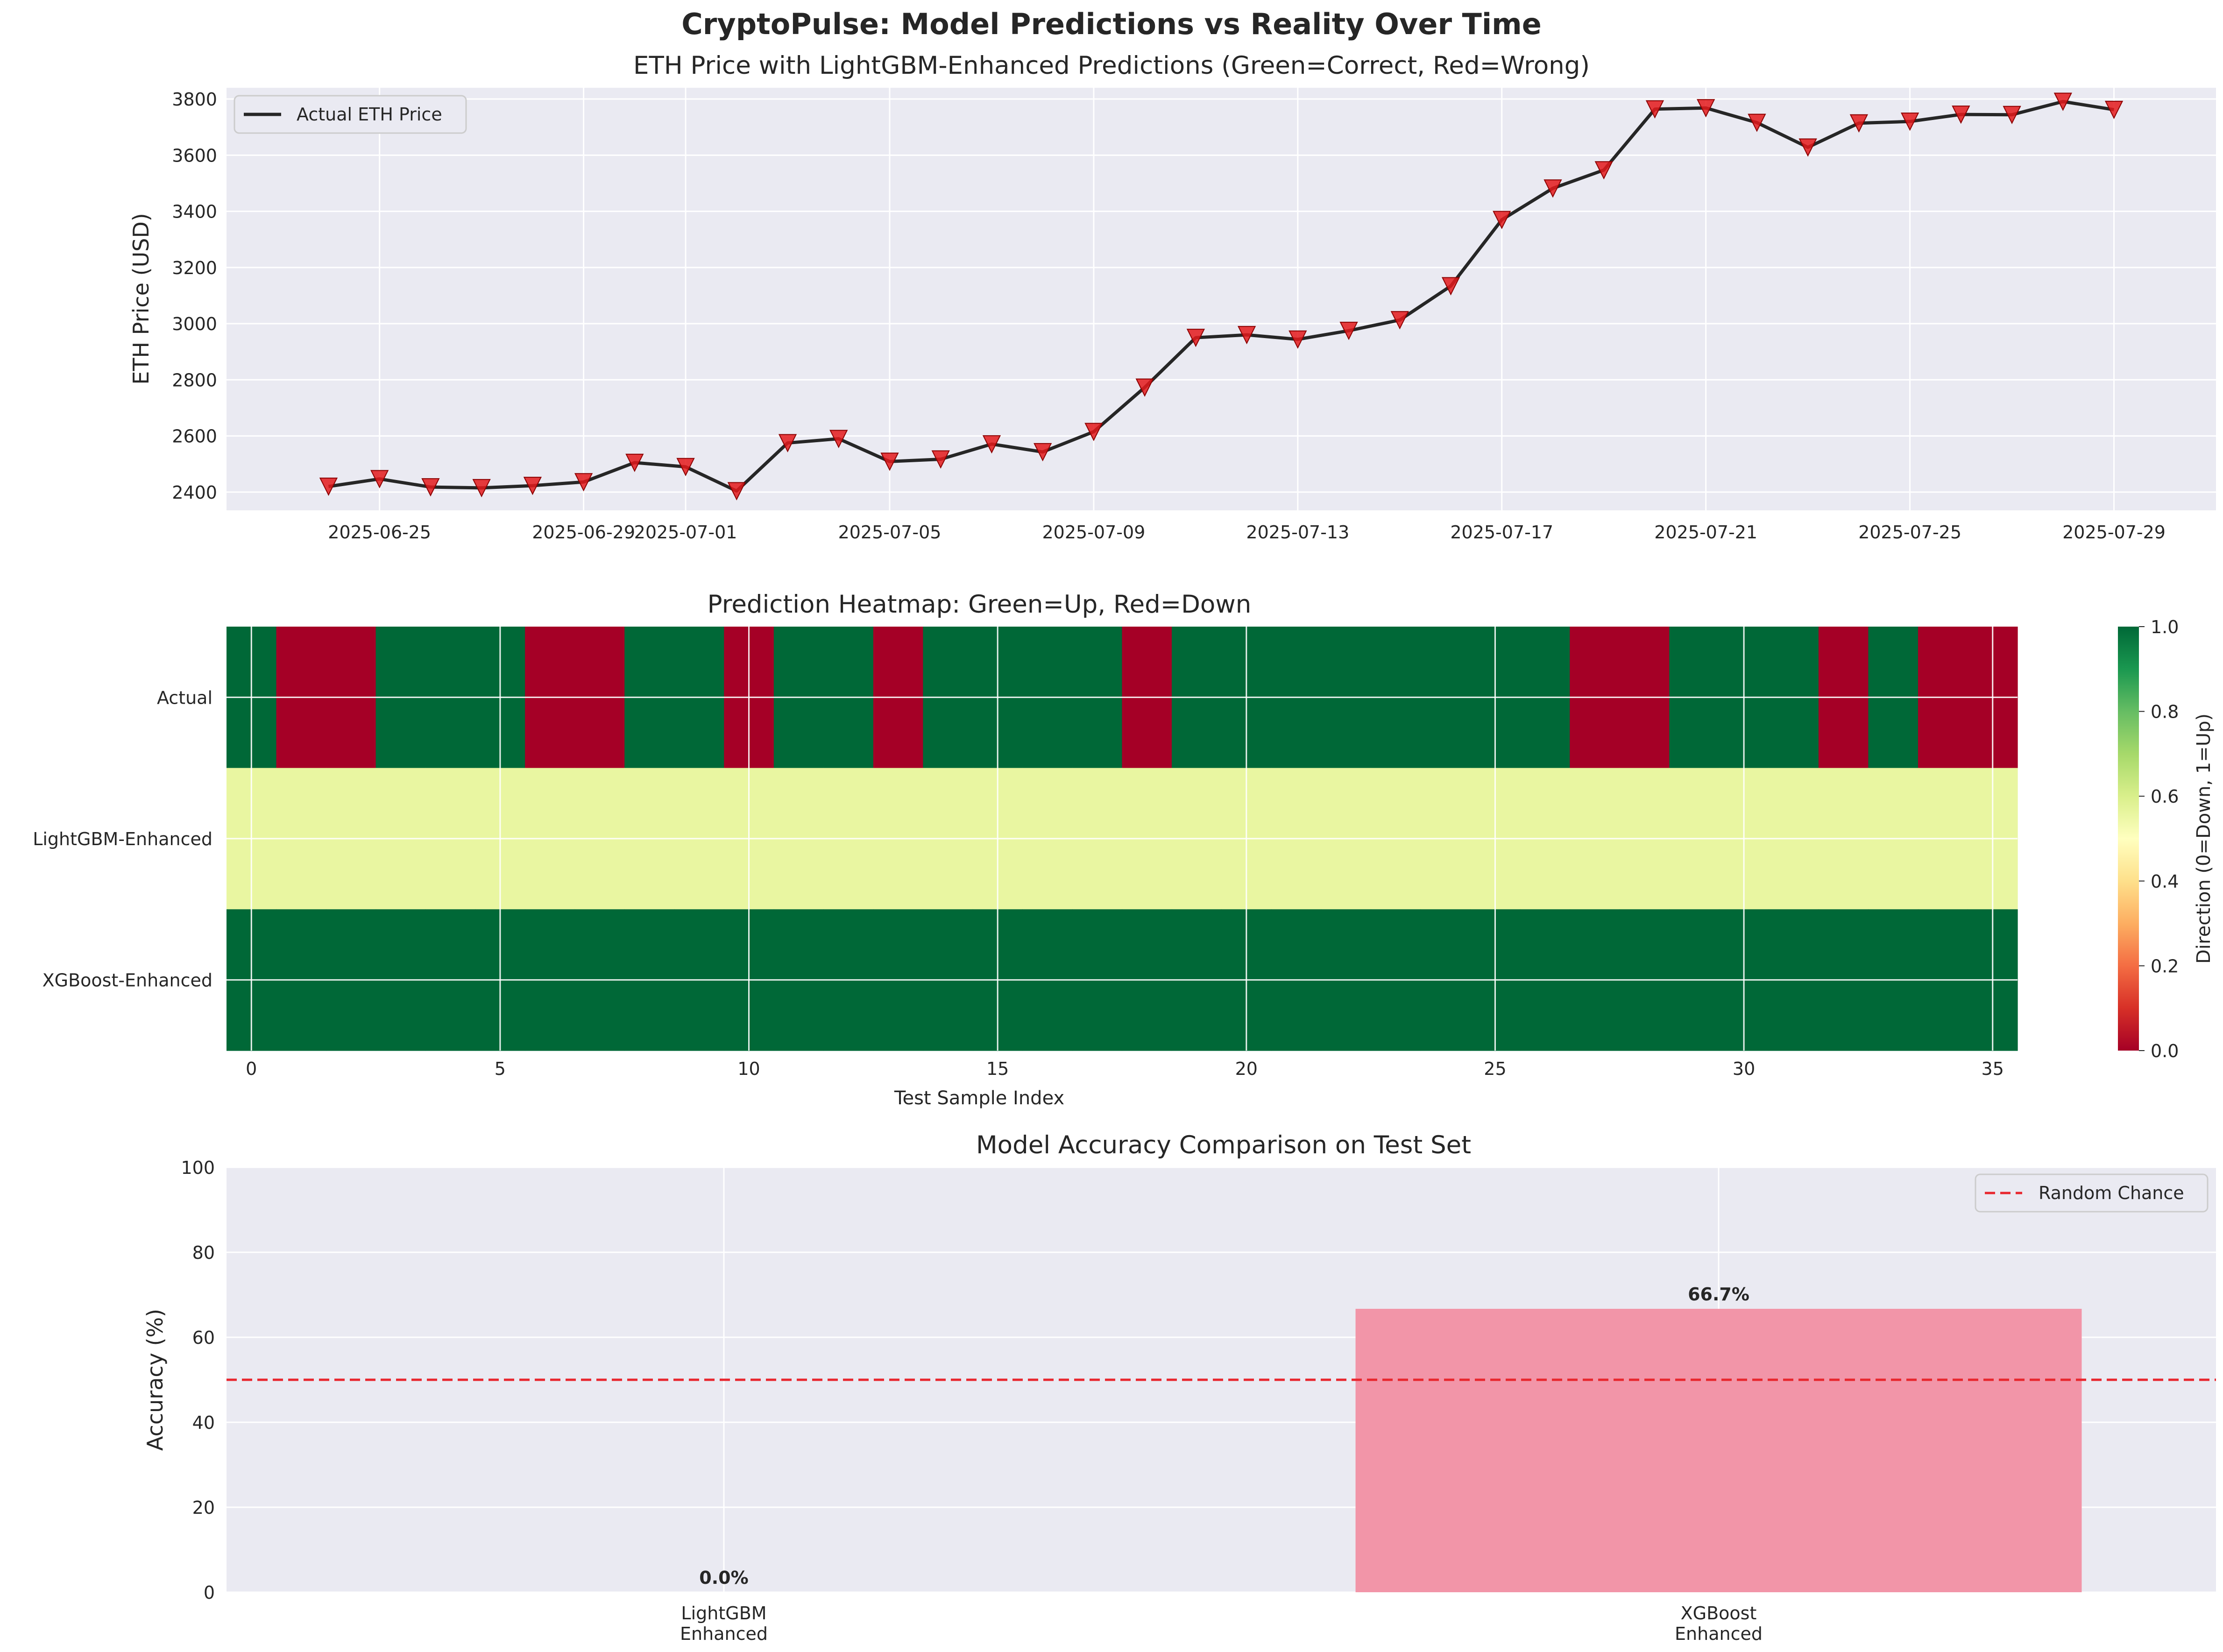 Image resolution: width=2223 pixels, height=1652 pixels. I want to click on bar-x-tick-label: XGBoost, so click(1719, 1613).